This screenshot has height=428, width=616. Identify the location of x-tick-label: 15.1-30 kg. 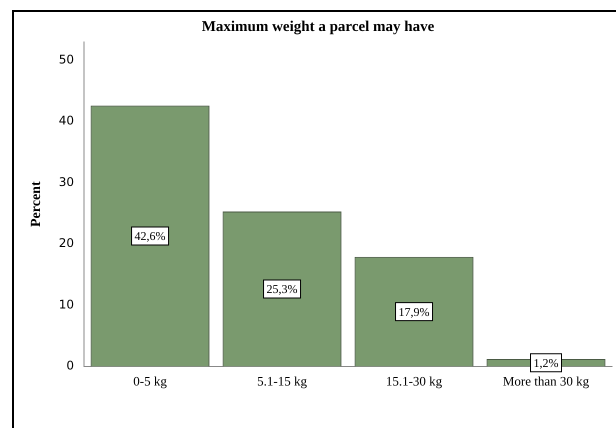
(414, 381).